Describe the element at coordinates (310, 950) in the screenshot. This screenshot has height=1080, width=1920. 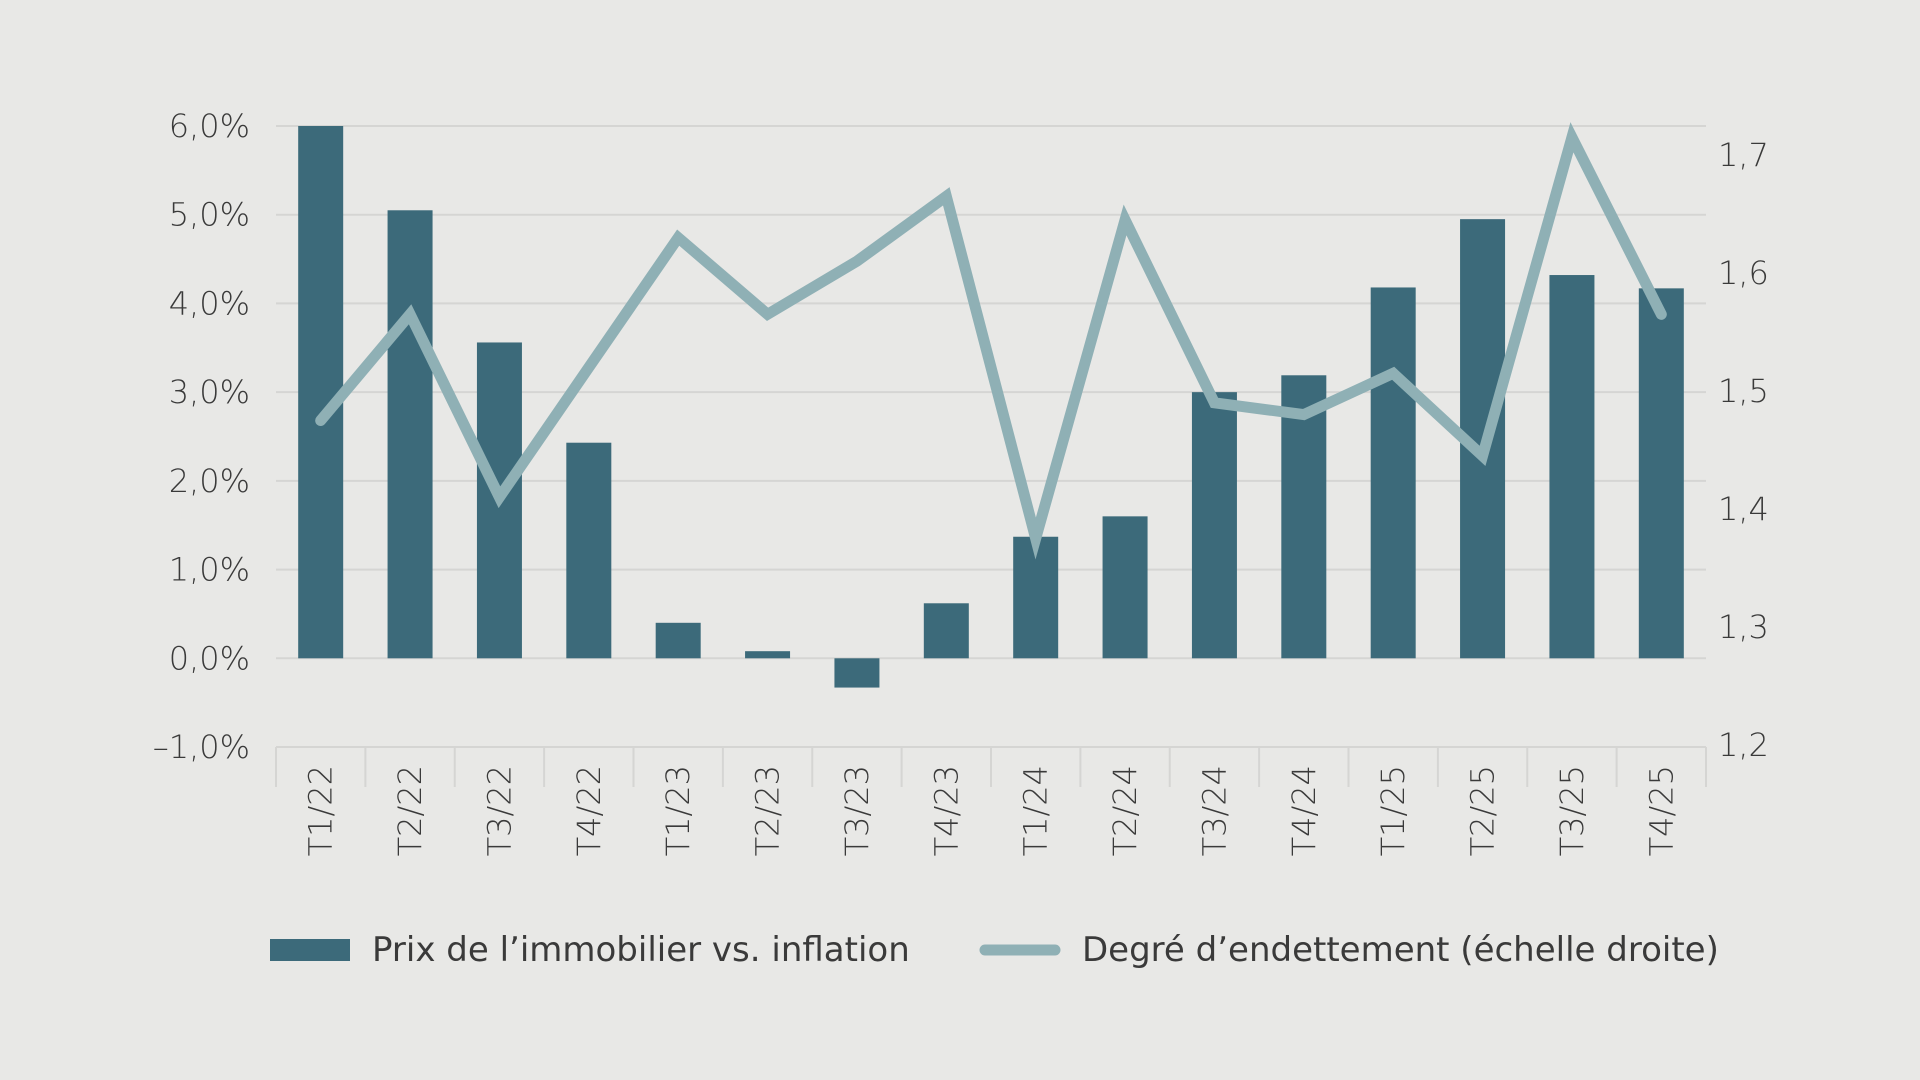
I see `legend-swatch-bar` at that location.